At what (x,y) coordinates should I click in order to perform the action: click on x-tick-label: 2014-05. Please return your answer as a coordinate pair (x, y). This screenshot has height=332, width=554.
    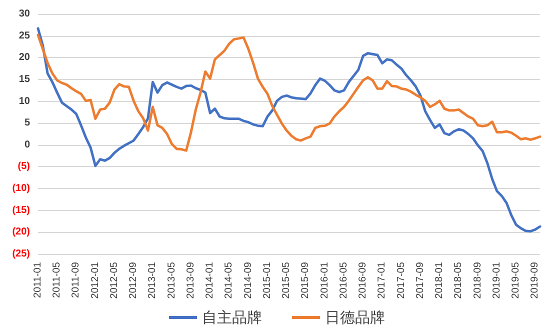
    Looking at the image, I should click on (229, 280).